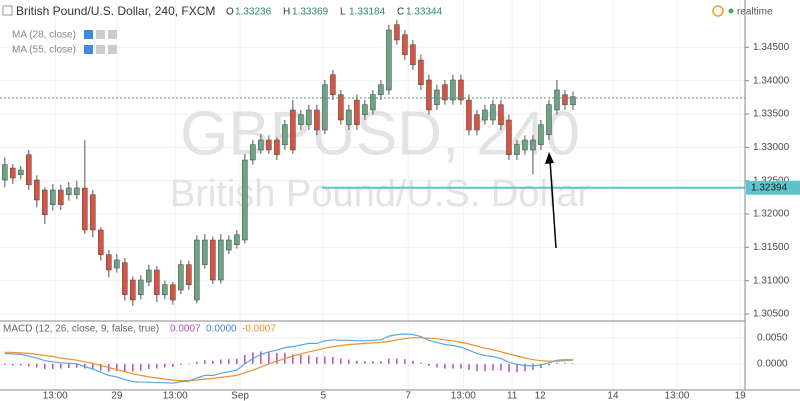 The width and height of the screenshot is (800, 401). Describe the element at coordinates (100, 42) in the screenshot. I see `indicator-buttons` at that location.